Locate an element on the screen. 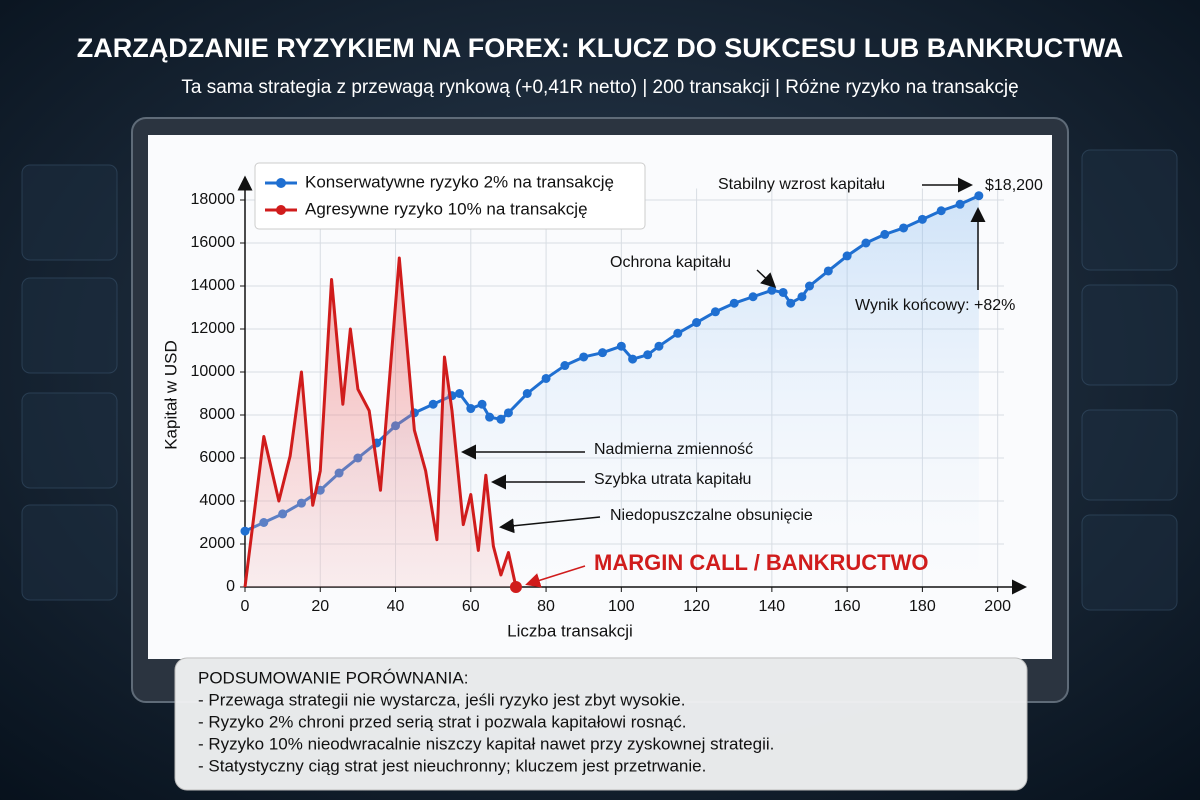  summary-heading: PODSUMOWANIE PORÓWNANIA: is located at coordinates (333, 677).